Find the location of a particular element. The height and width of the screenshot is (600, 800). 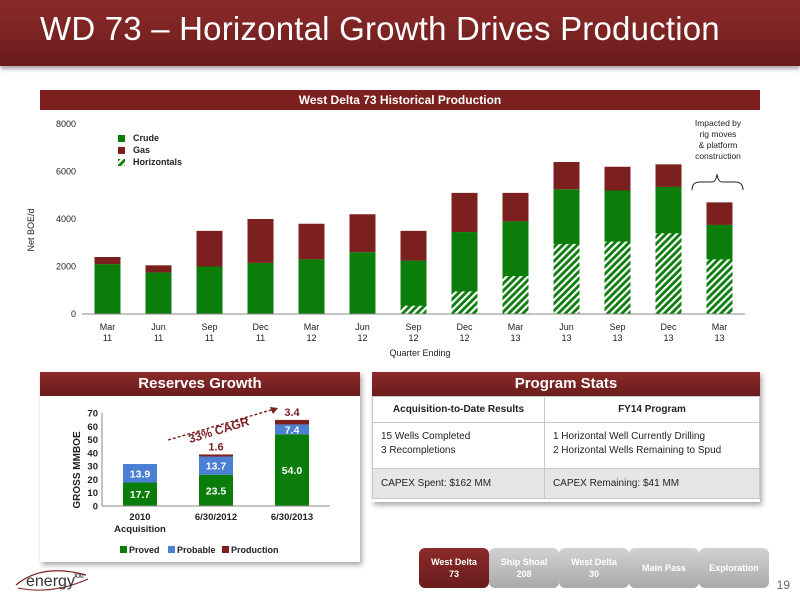

nav-west-delta-73: West Delta 73 is located at coordinates (454, 568).